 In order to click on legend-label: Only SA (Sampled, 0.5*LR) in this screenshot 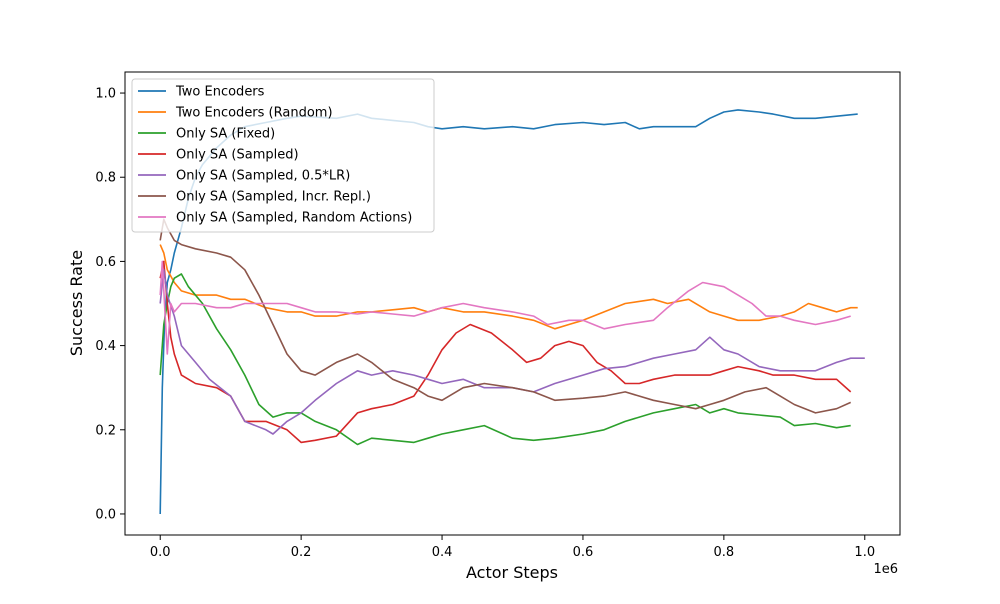, I will do `click(263, 176)`.